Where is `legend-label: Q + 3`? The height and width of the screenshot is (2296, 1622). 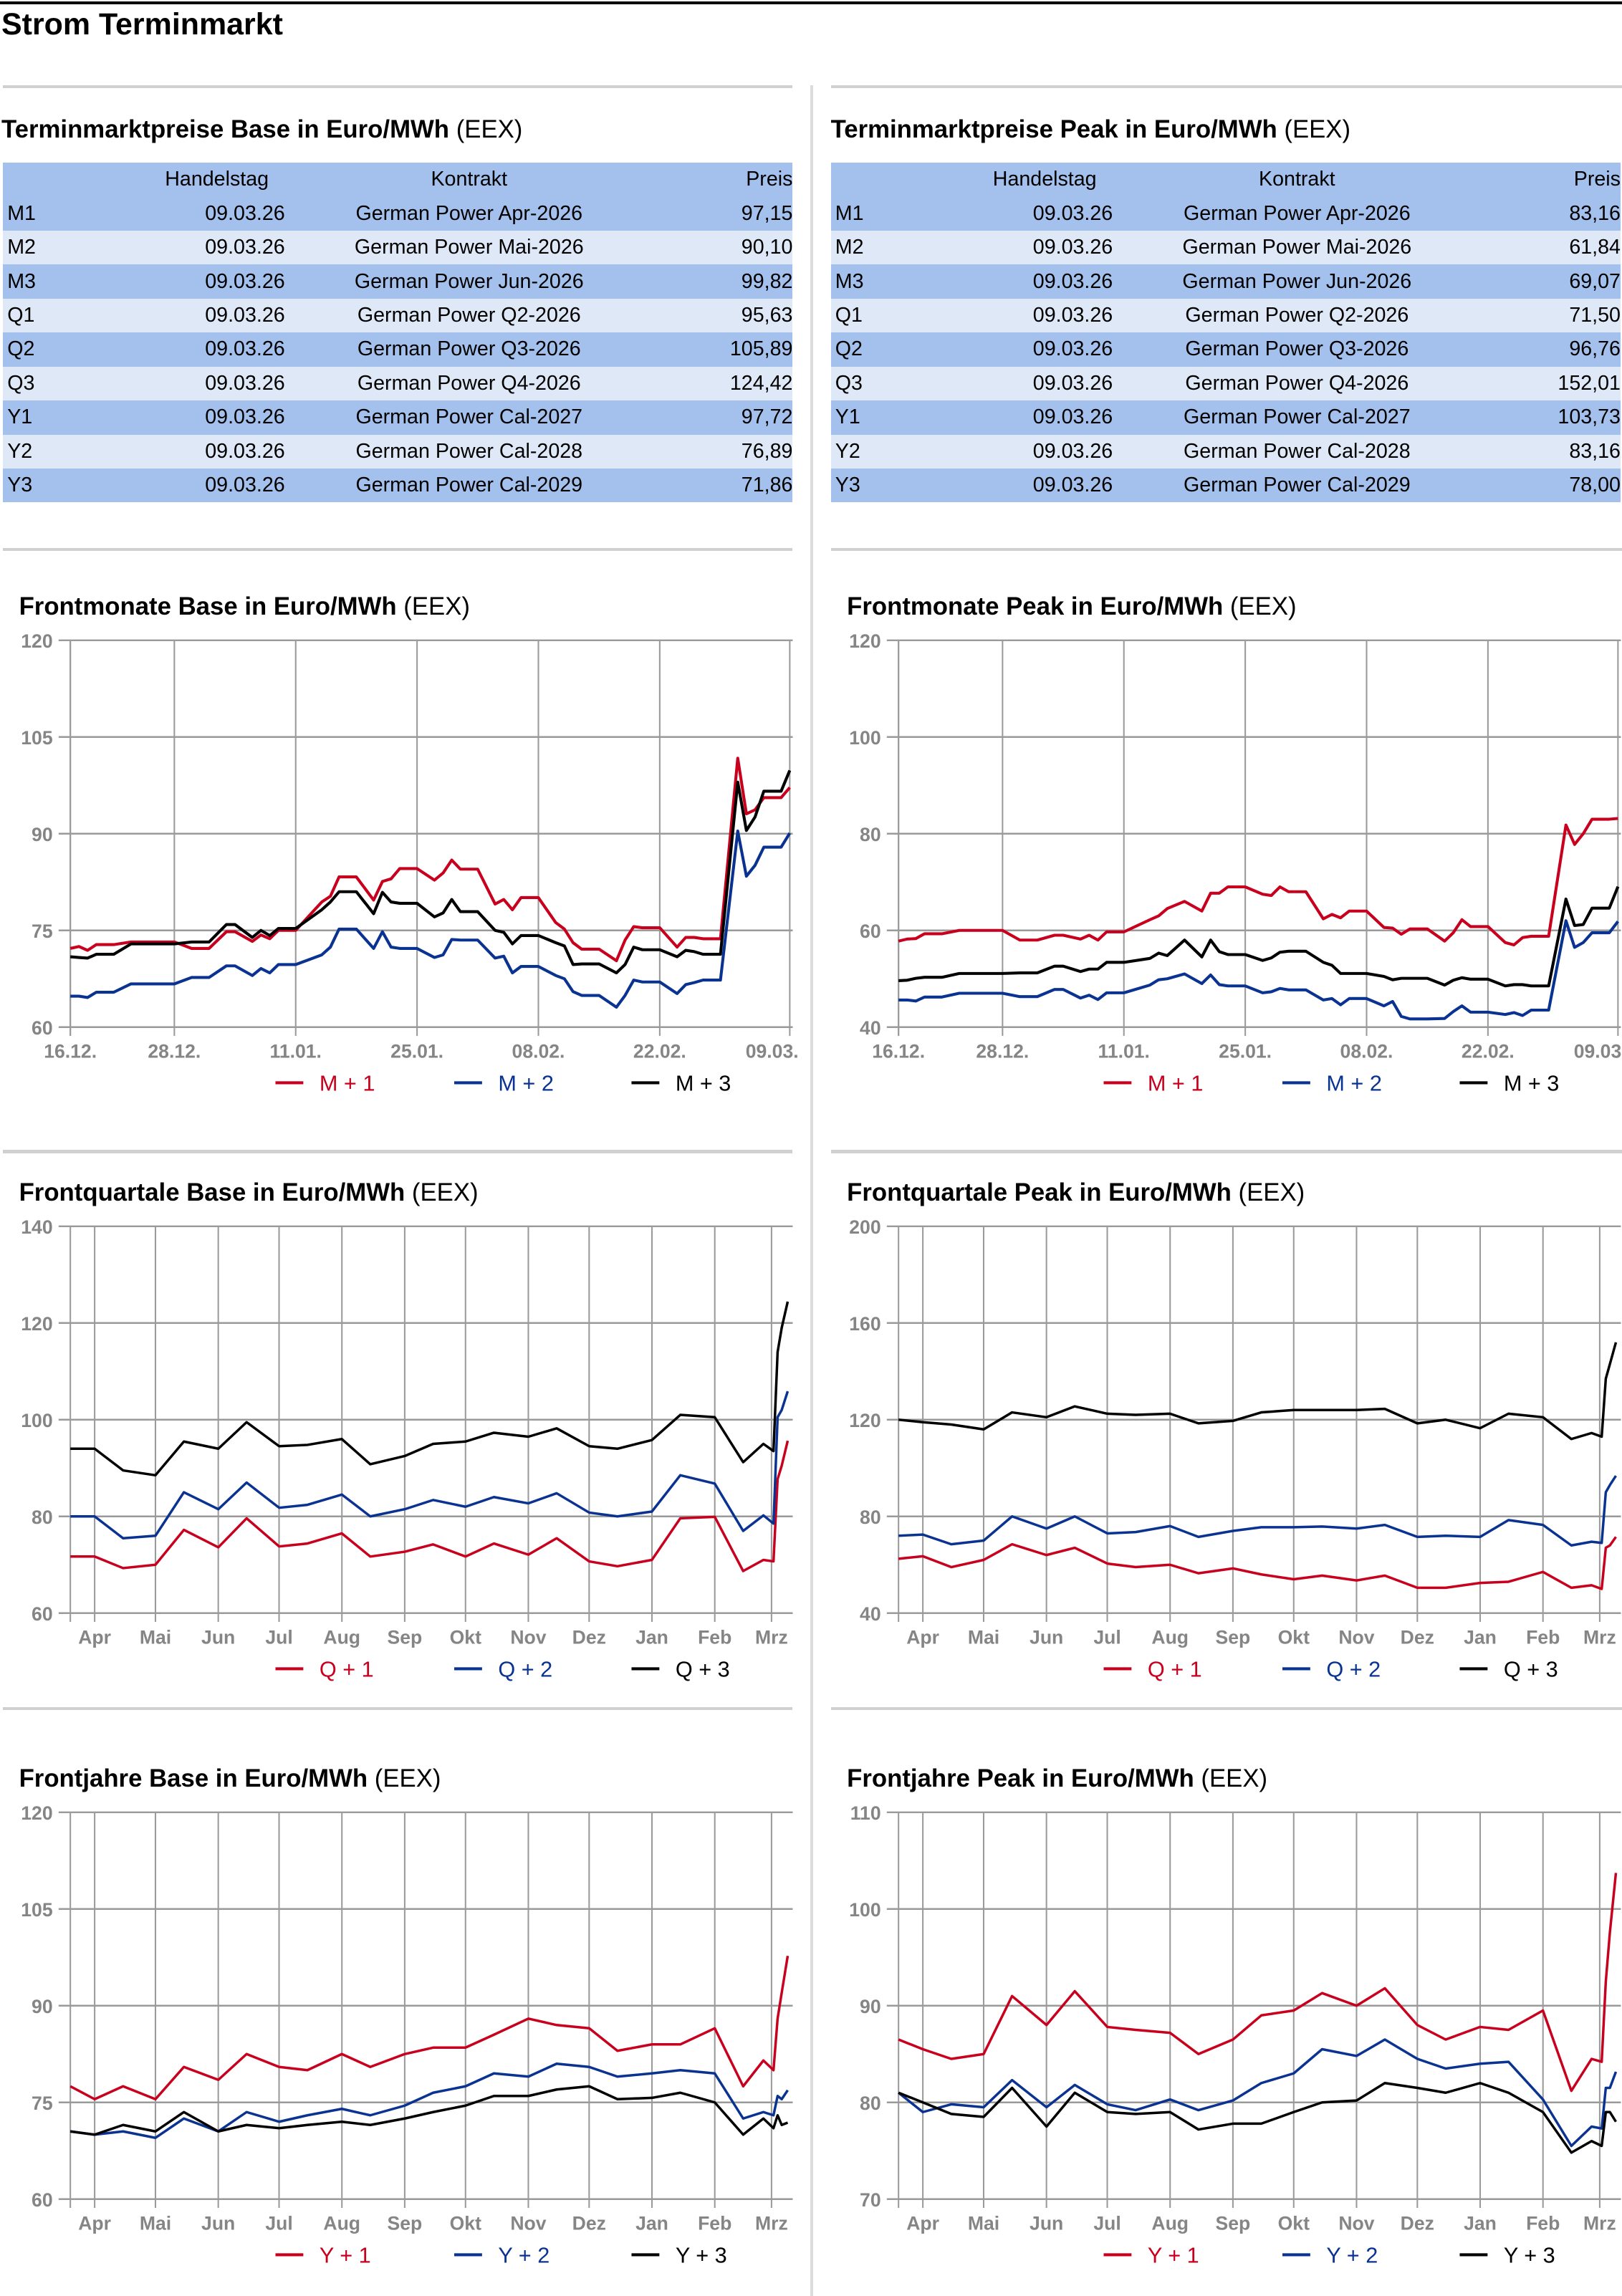
legend-label: Q + 3 is located at coordinates (1530, 1670).